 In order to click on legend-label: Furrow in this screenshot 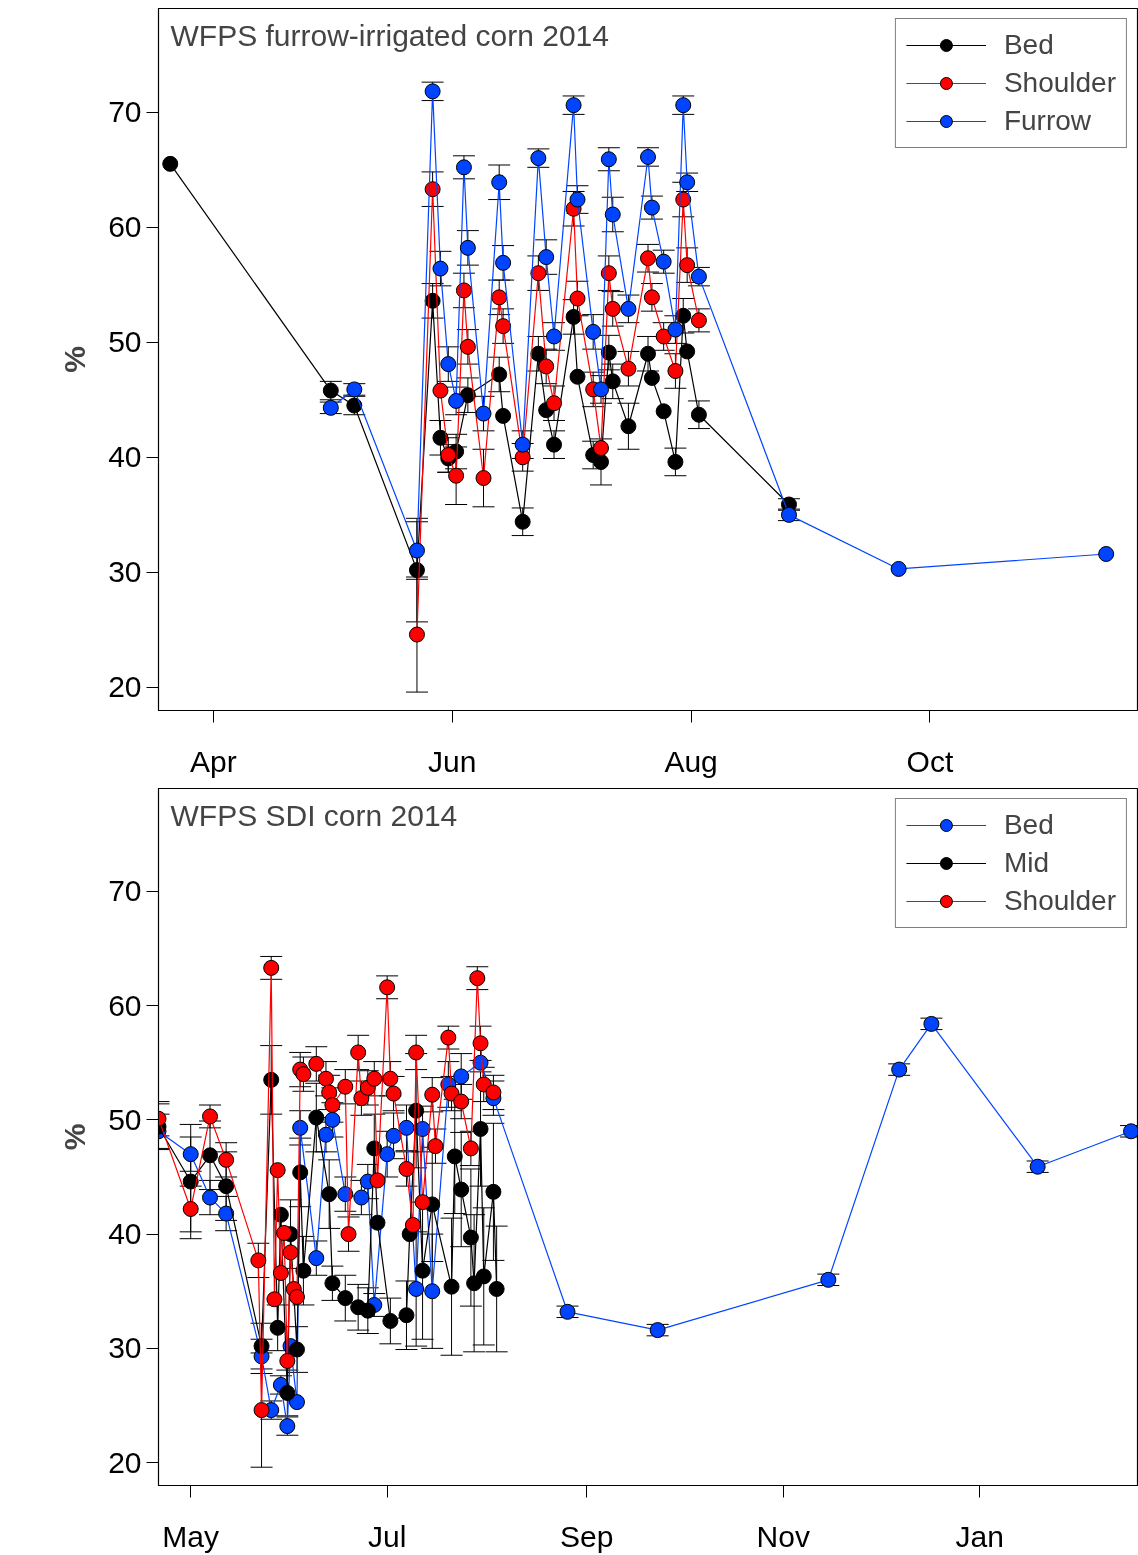, I will do `click(1047, 121)`.